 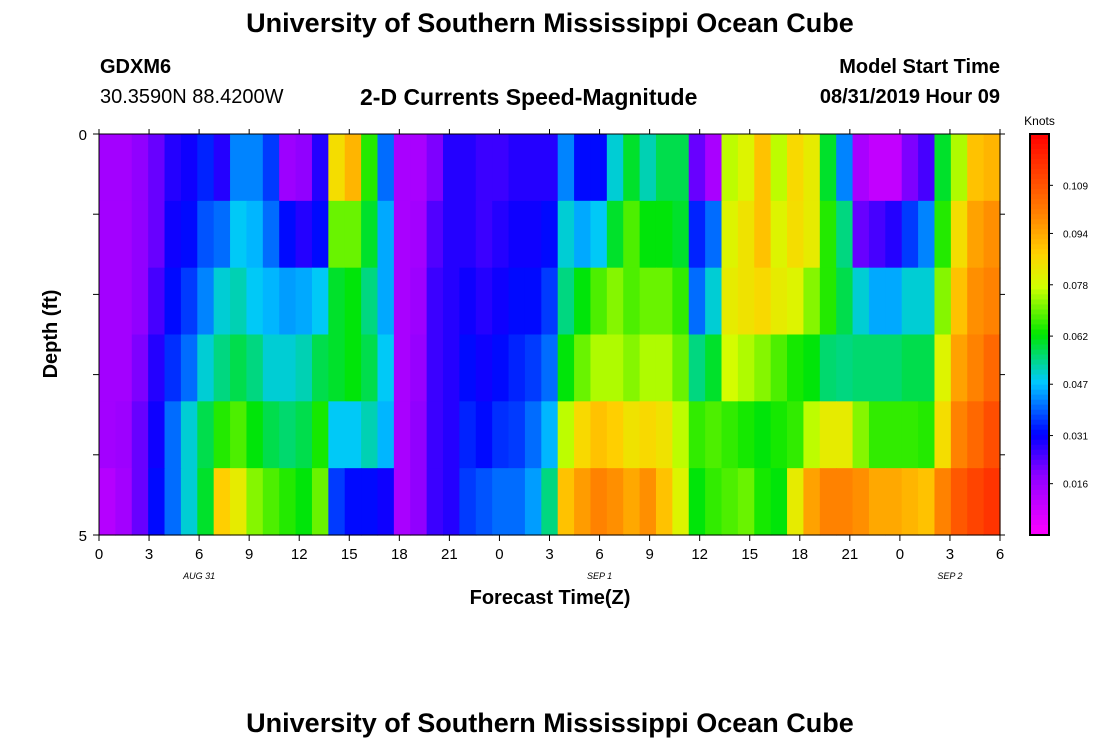 What do you see at coordinates (1075, 286) in the screenshot?
I see `colorbar-tick-label: 0.078` at bounding box center [1075, 286].